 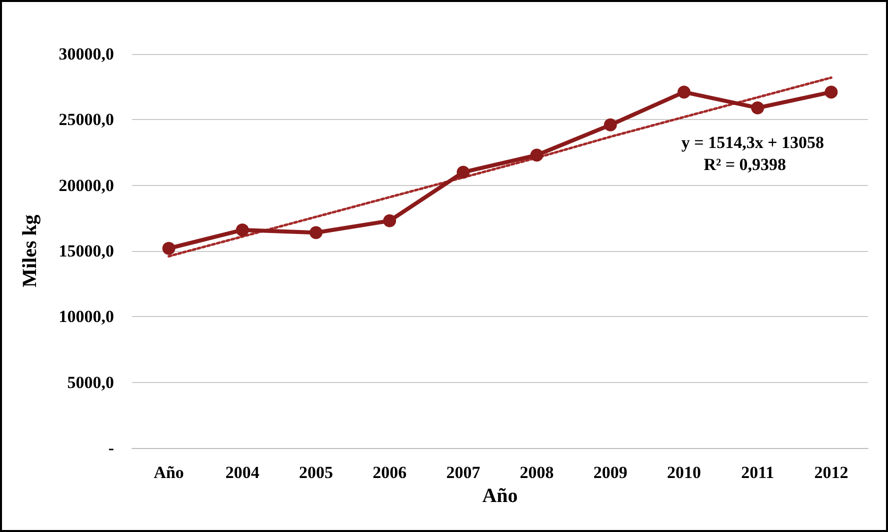 What do you see at coordinates (500, 496) in the screenshot?
I see `x-axis-title: Año` at bounding box center [500, 496].